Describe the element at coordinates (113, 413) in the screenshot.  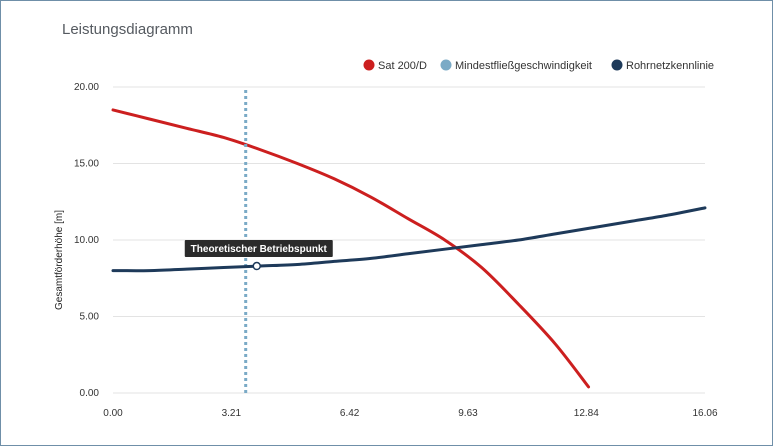
I see `x-tick-label: 0.00` at that location.